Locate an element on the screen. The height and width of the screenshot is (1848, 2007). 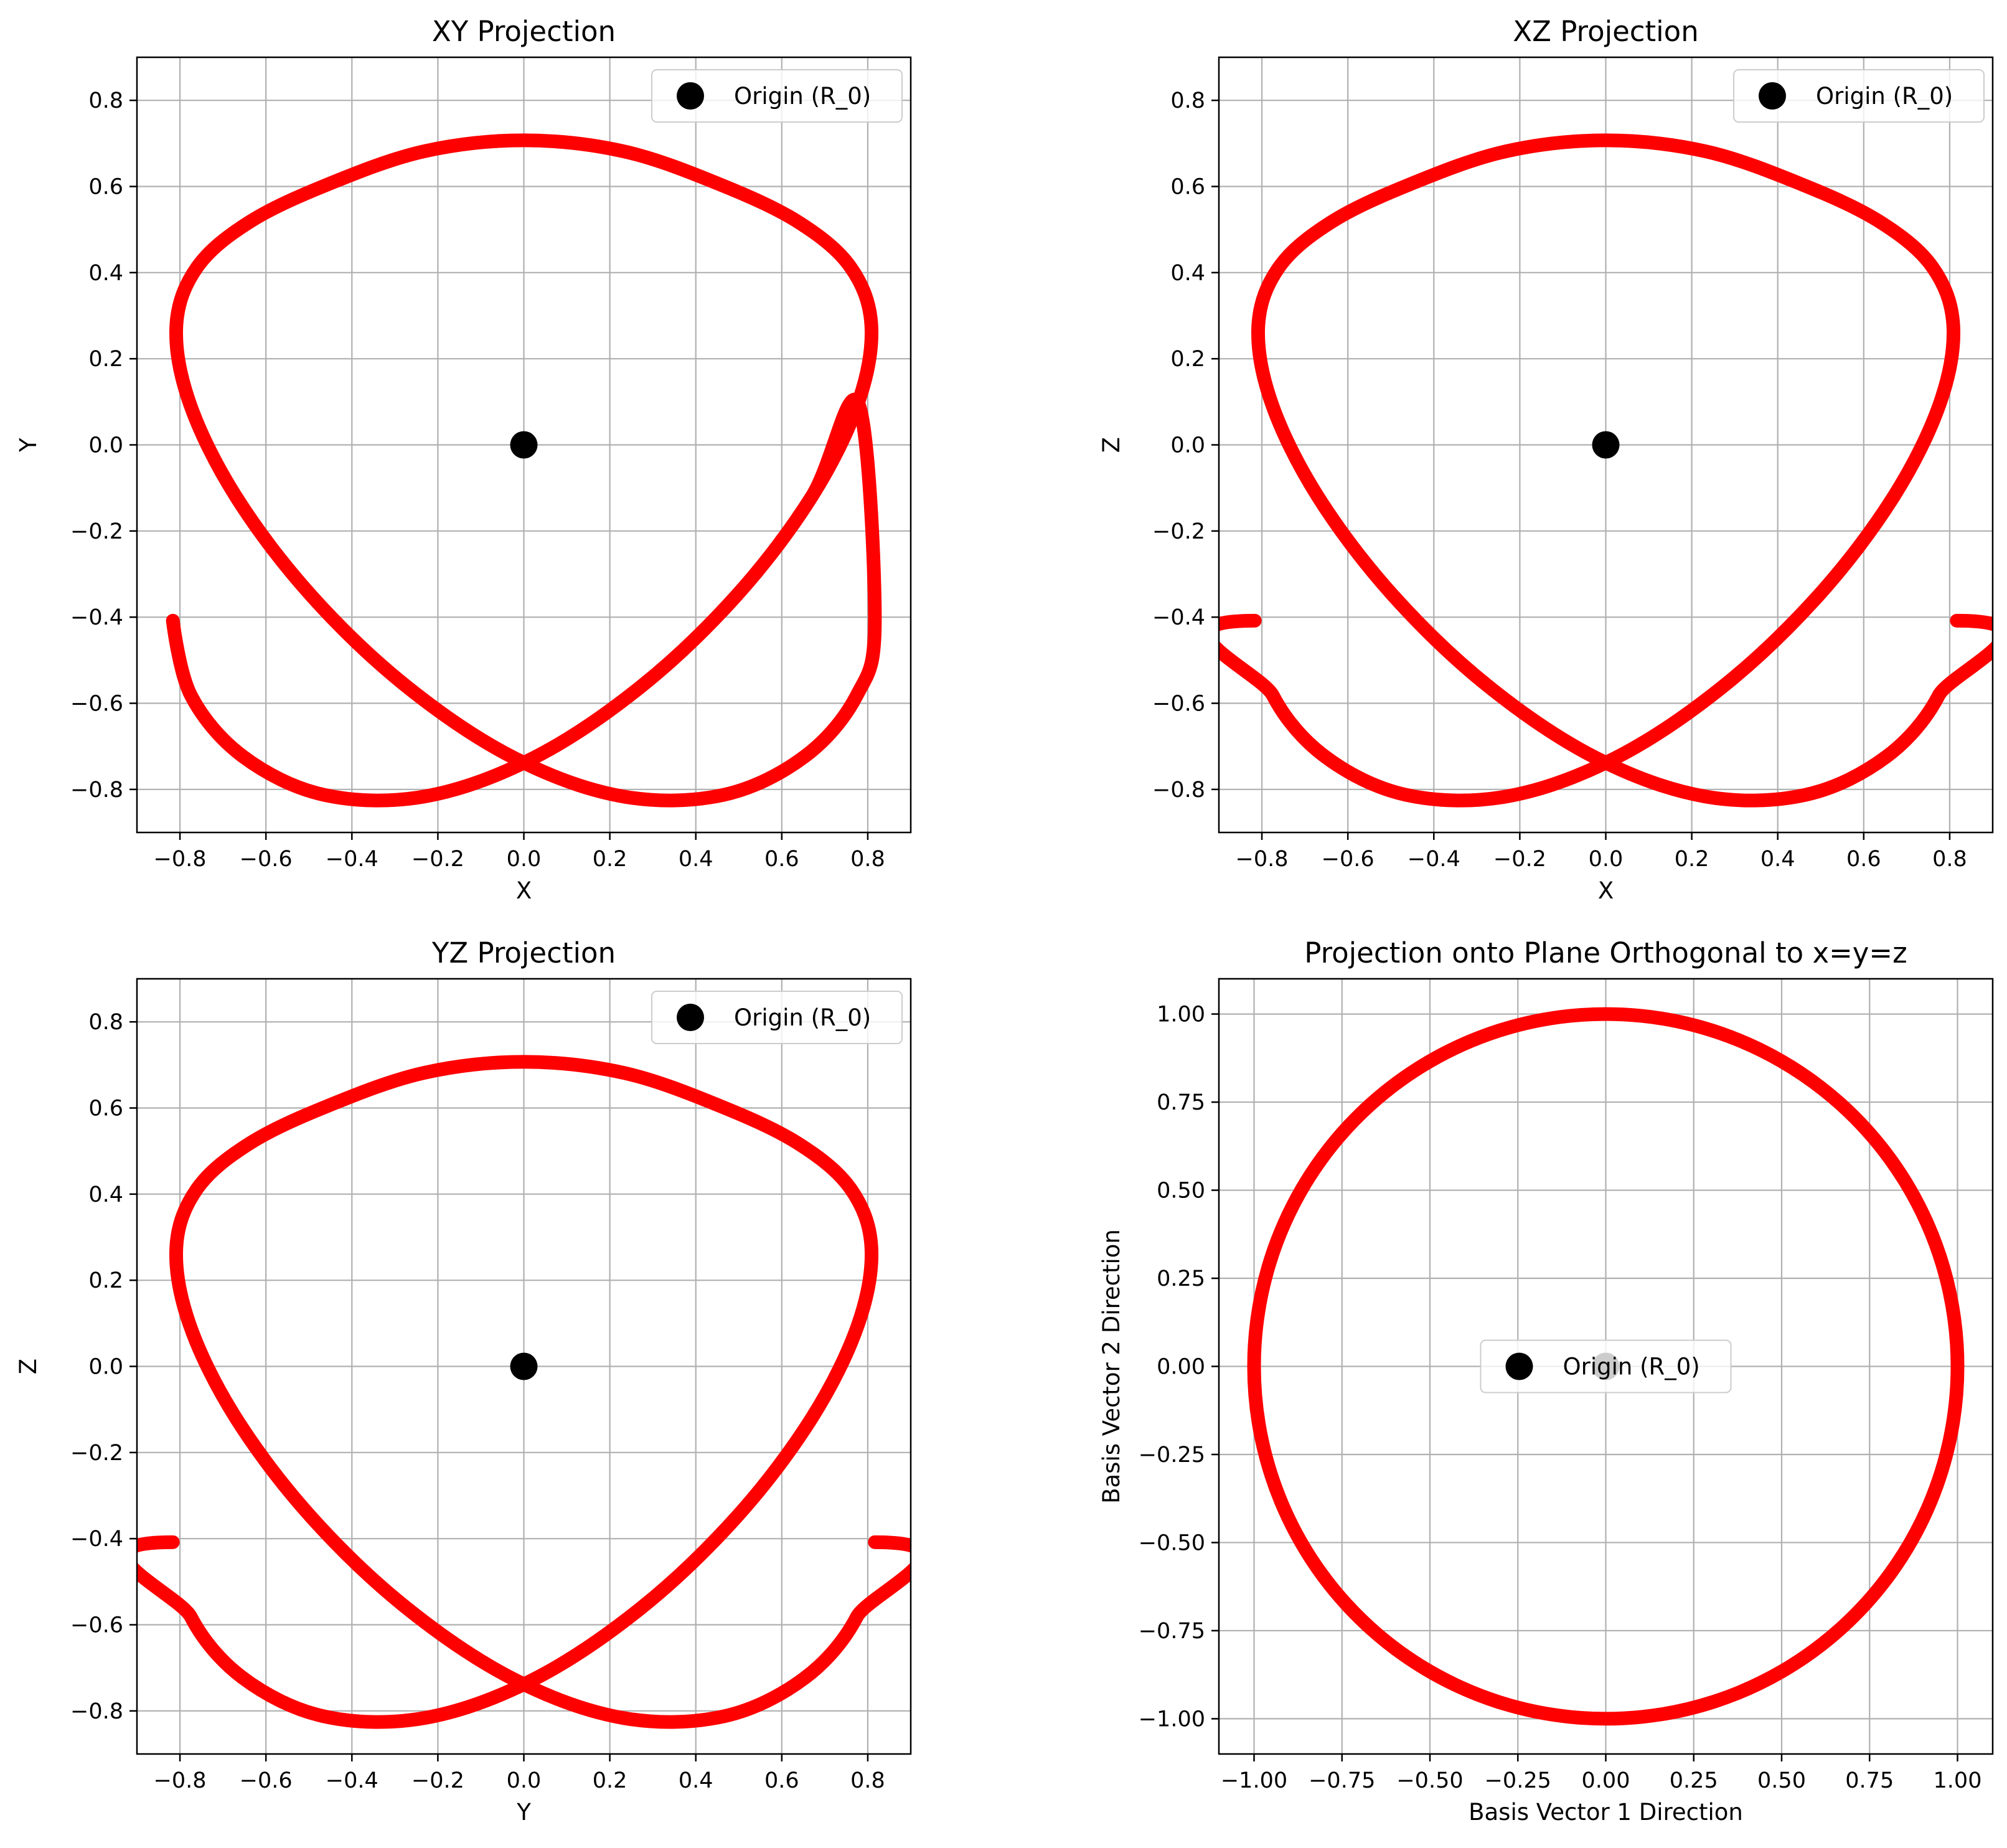
x-tick-label: 0.00 is located at coordinates (1606, 1780).